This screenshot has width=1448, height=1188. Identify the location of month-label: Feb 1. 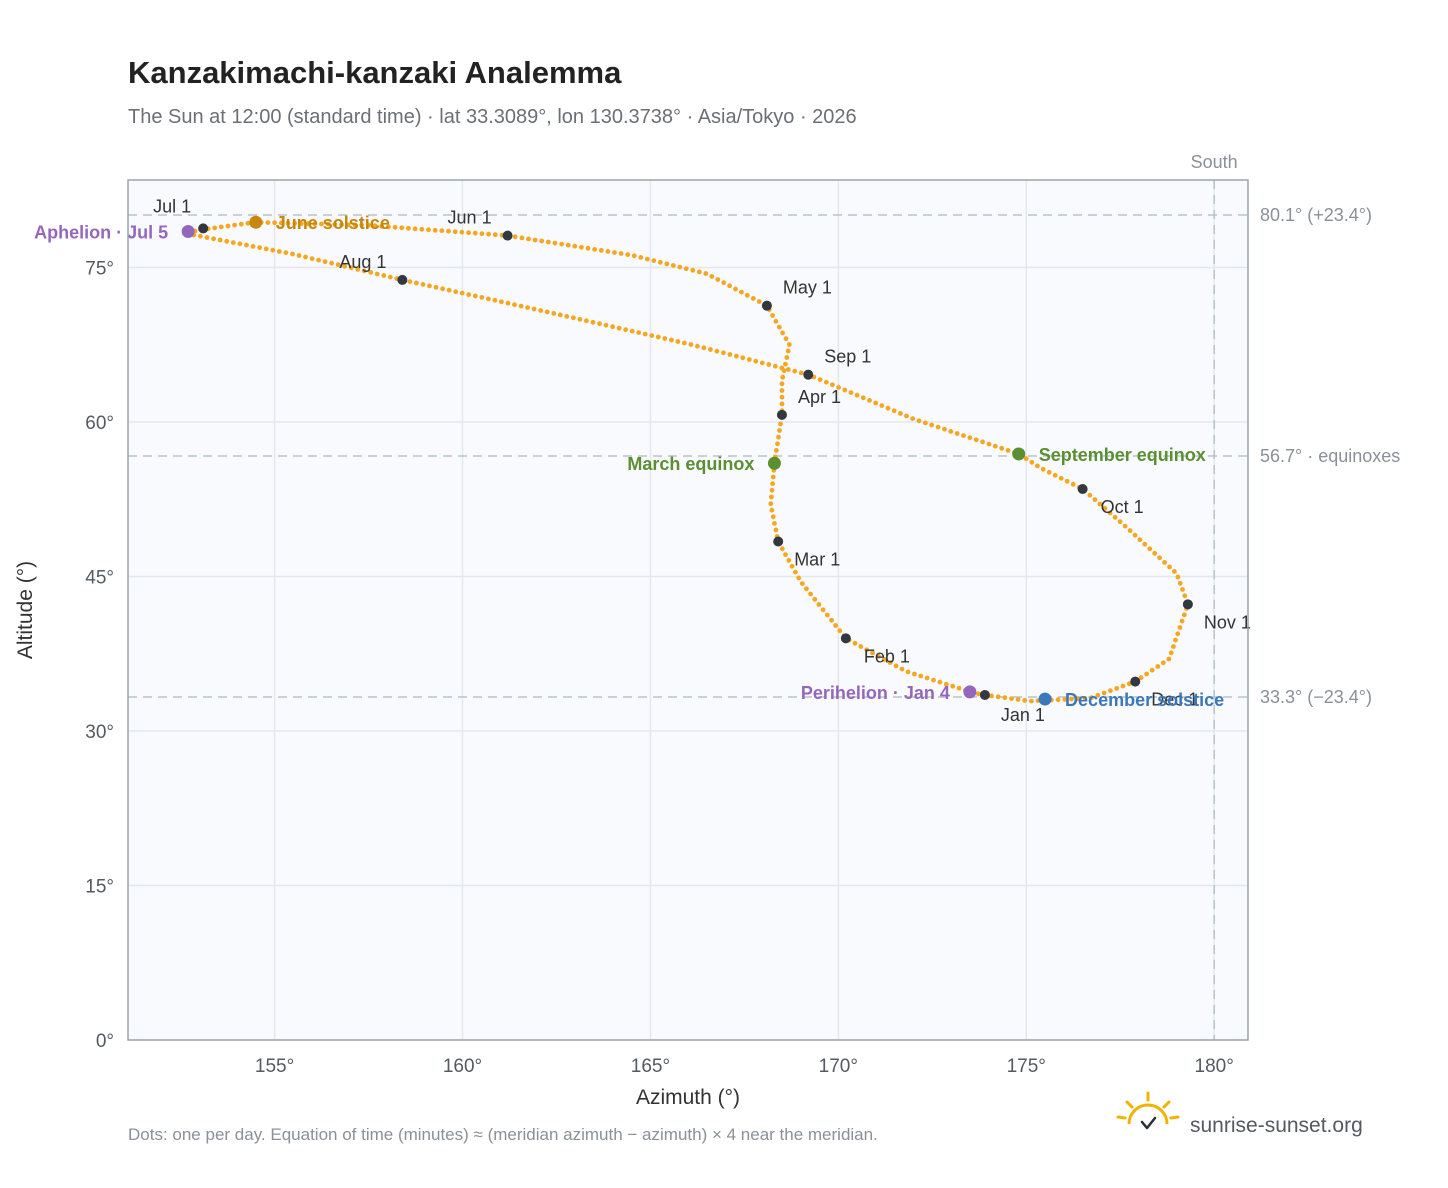
(887, 656).